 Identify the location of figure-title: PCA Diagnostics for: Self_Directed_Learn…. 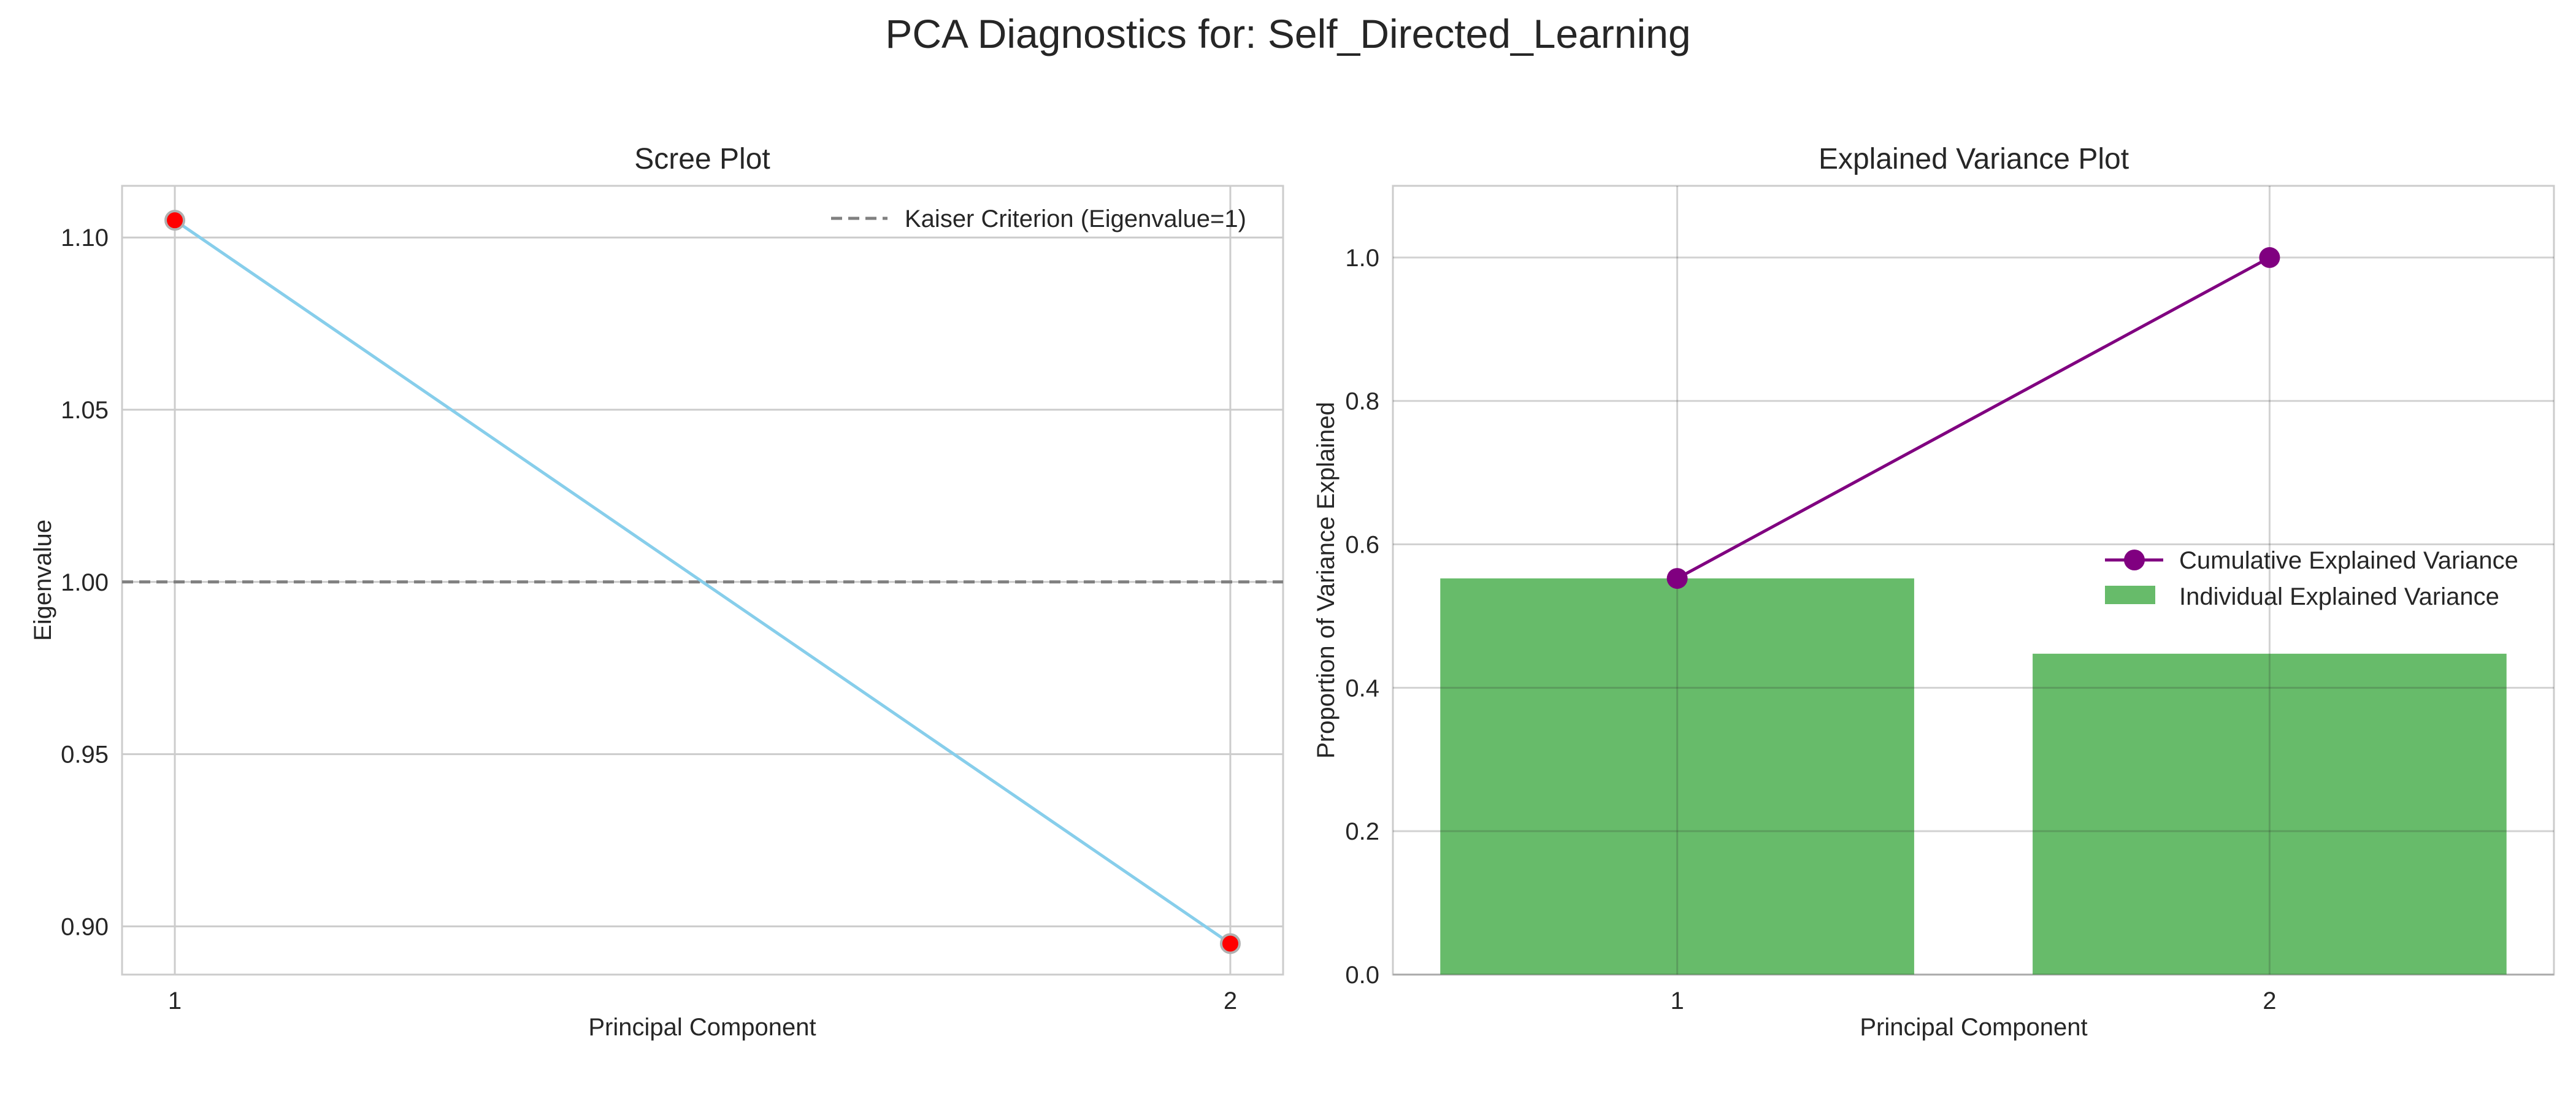
(1287, 33).